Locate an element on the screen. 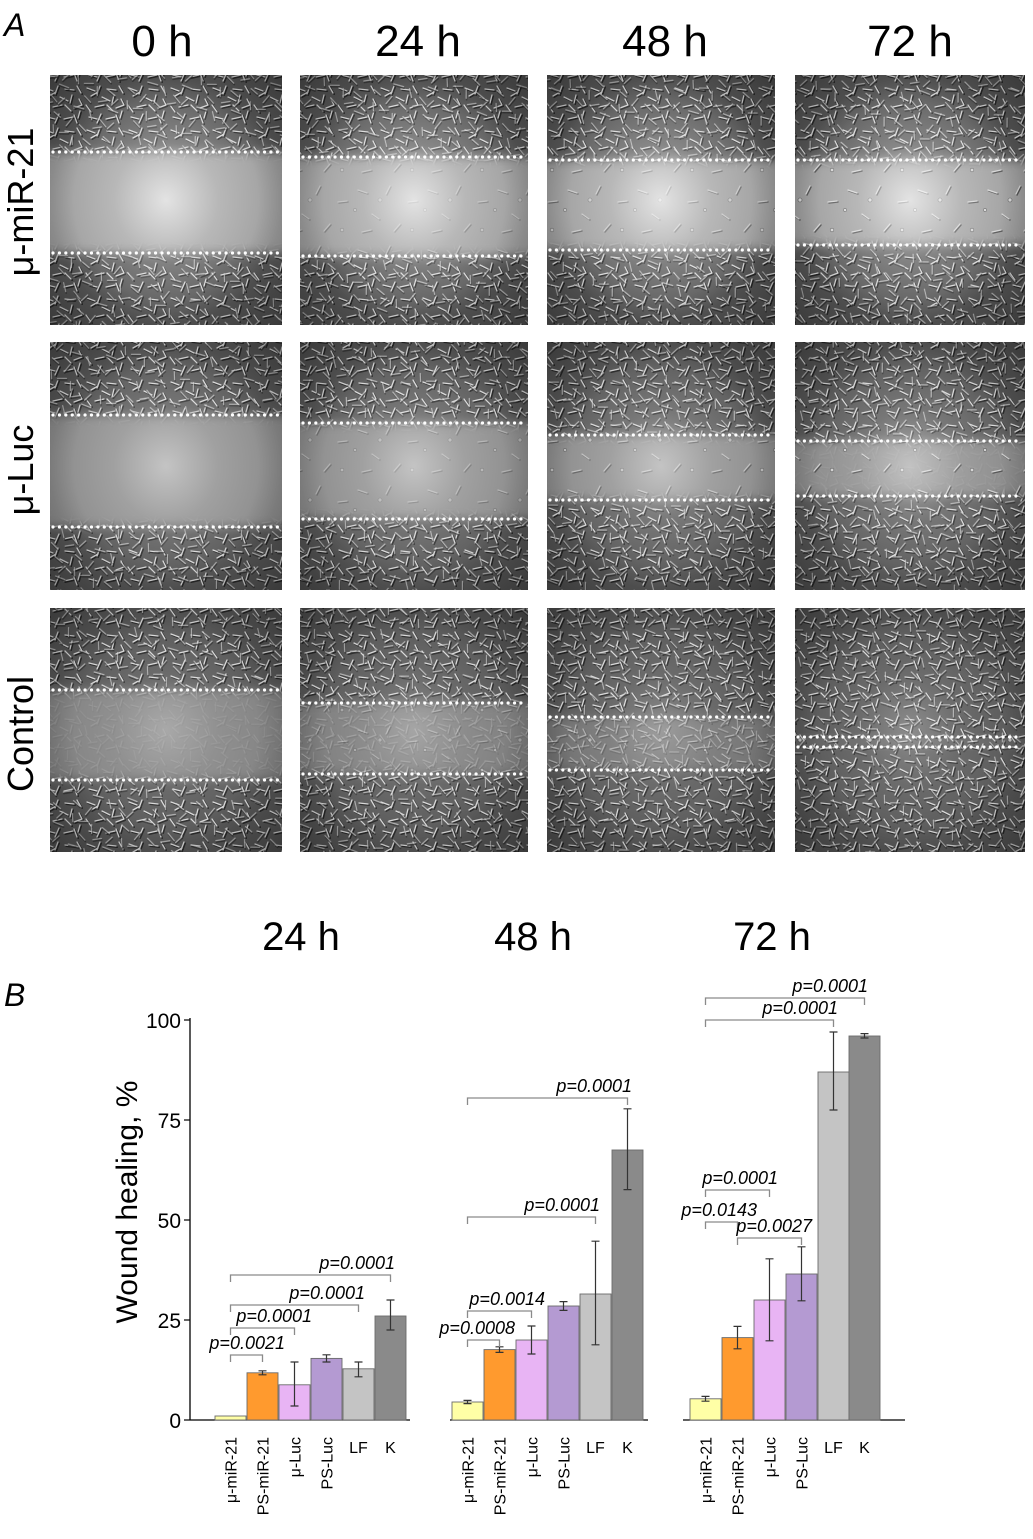 The height and width of the screenshot is (1539, 1033). y-tick-label: 25 is located at coordinates (169, 1321).